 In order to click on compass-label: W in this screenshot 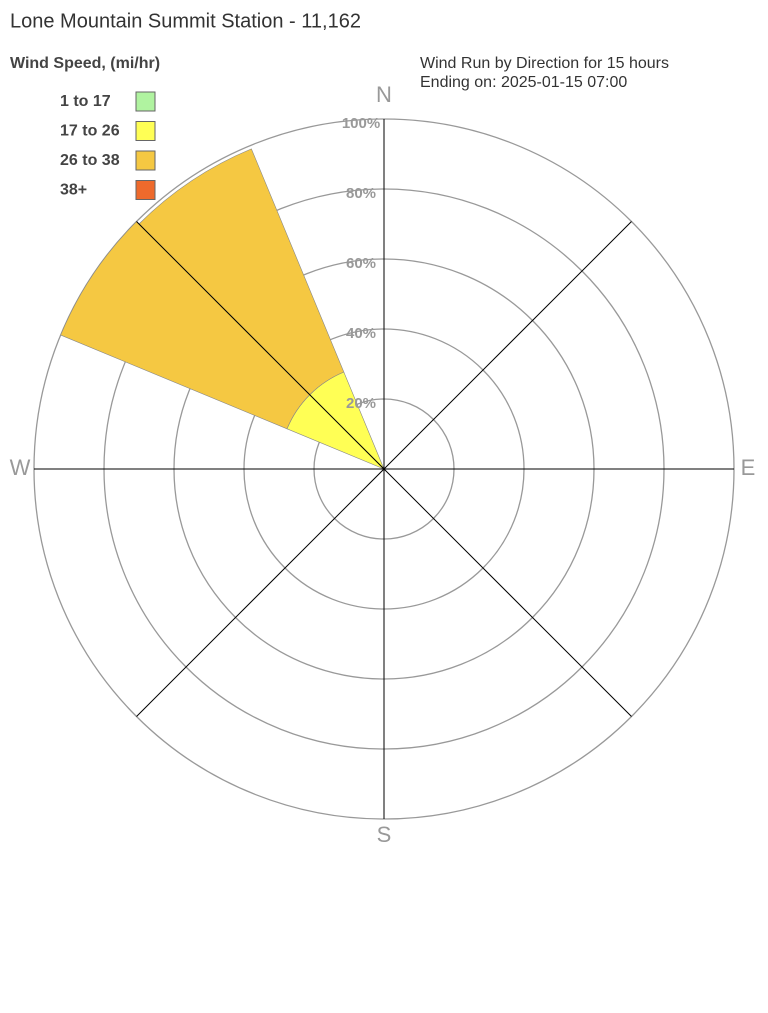, I will do `click(20, 467)`.